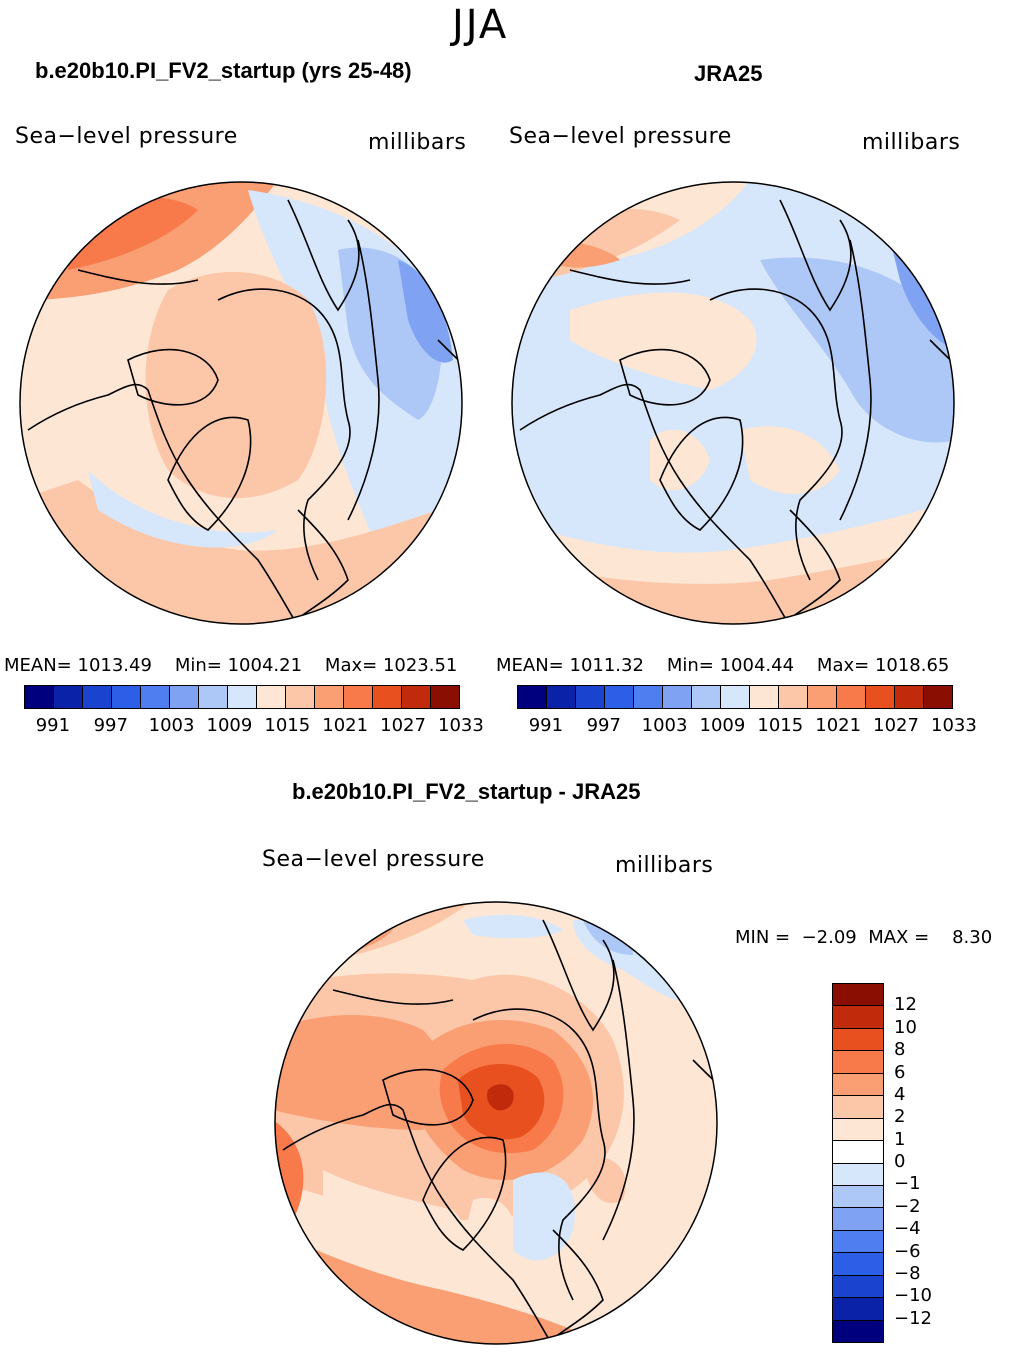  Describe the element at coordinates (241, 403) in the screenshot. I see `panel1-map` at that location.